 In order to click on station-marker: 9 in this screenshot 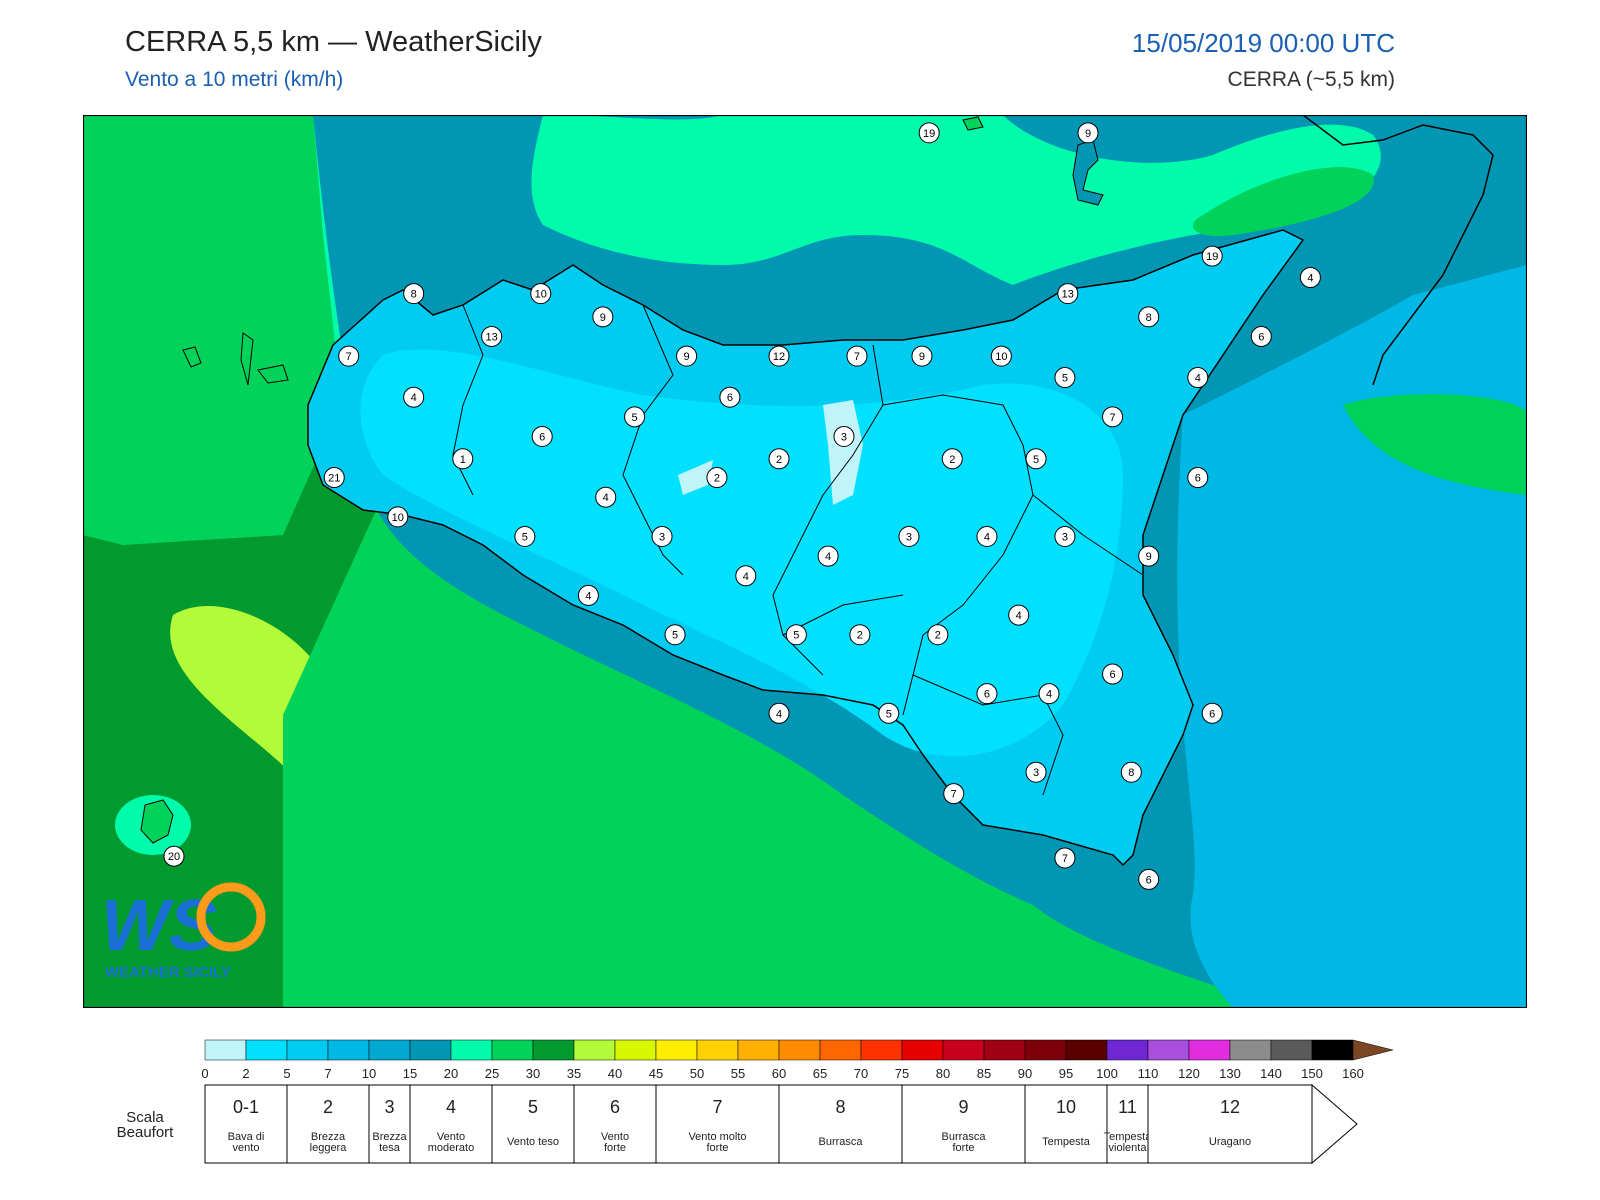, I will do `click(1149, 556)`.